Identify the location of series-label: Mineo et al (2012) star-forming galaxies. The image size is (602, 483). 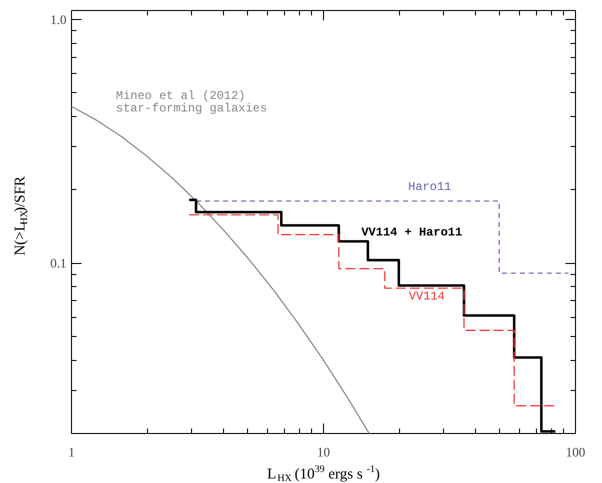
(192, 102).